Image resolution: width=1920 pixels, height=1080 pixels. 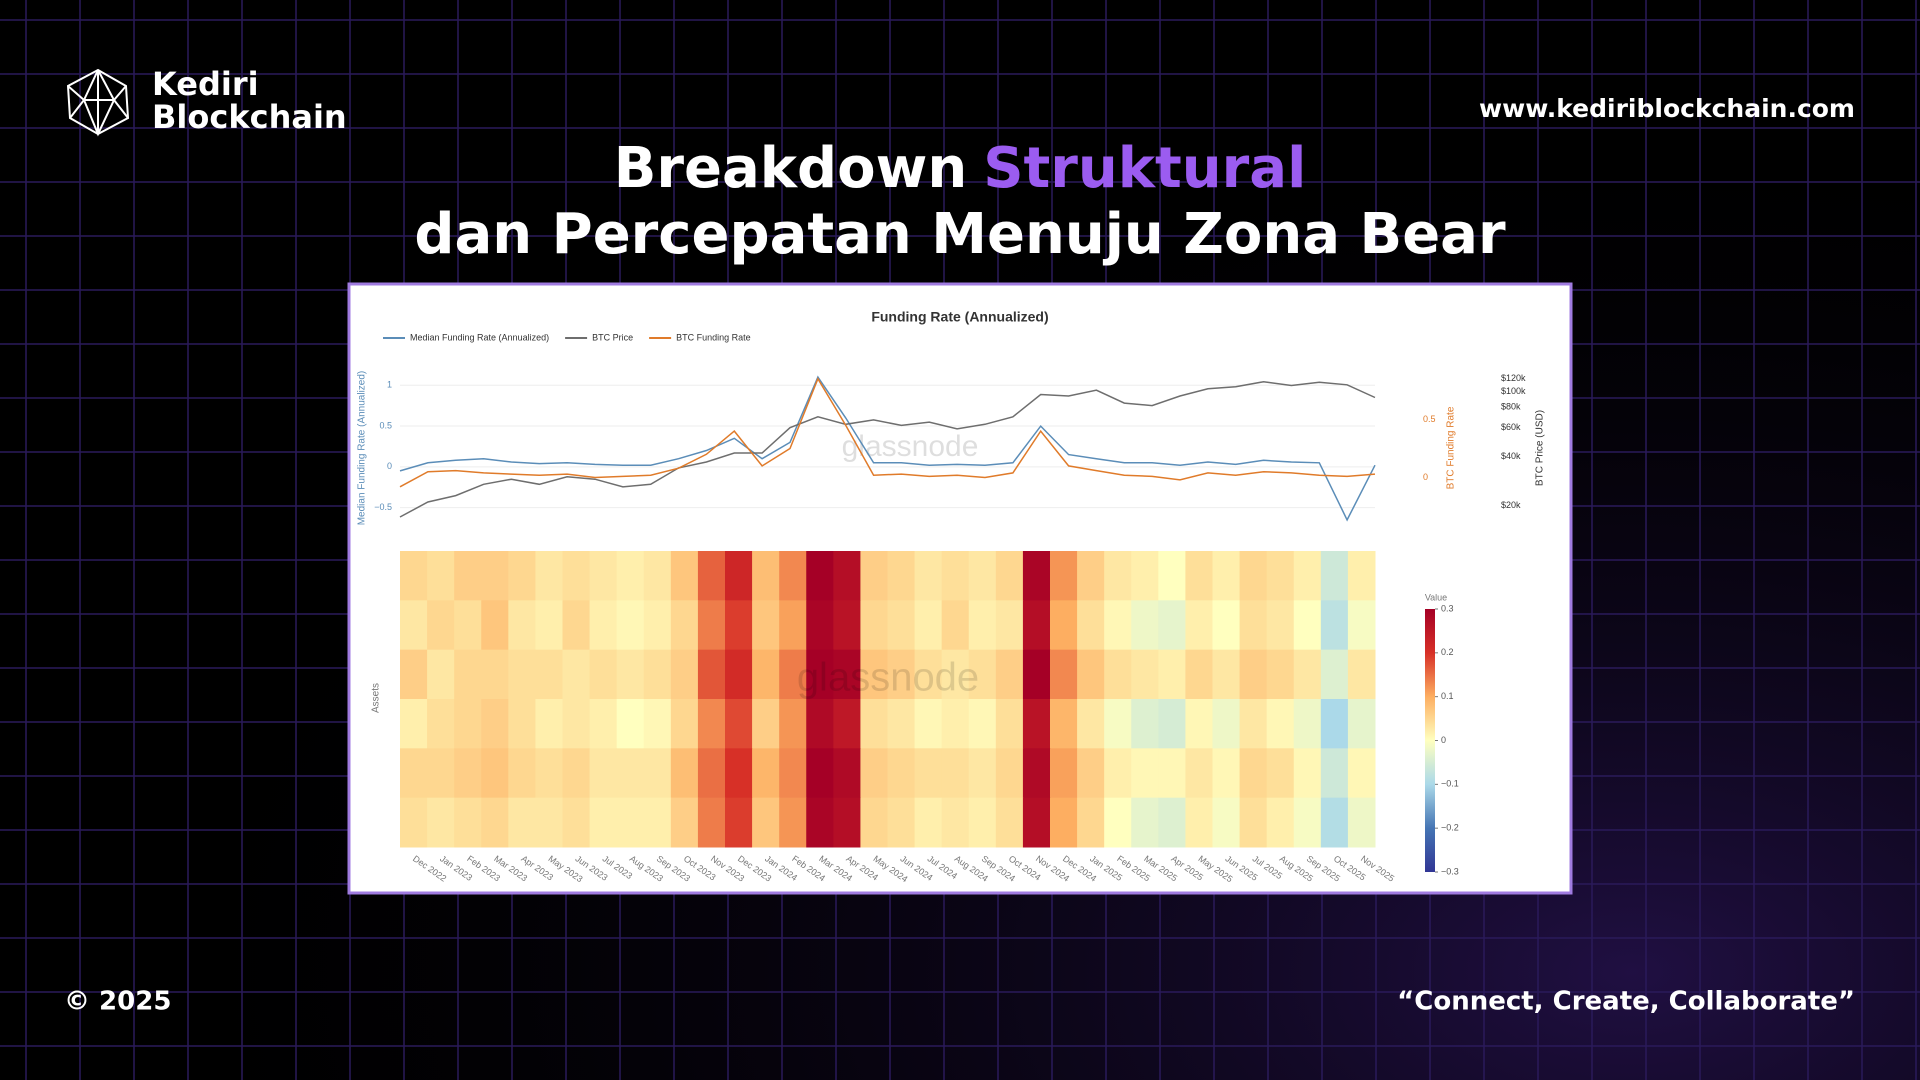 What do you see at coordinates (1447, 696) in the screenshot?
I see `colorbar-tick-label: 0.1` at bounding box center [1447, 696].